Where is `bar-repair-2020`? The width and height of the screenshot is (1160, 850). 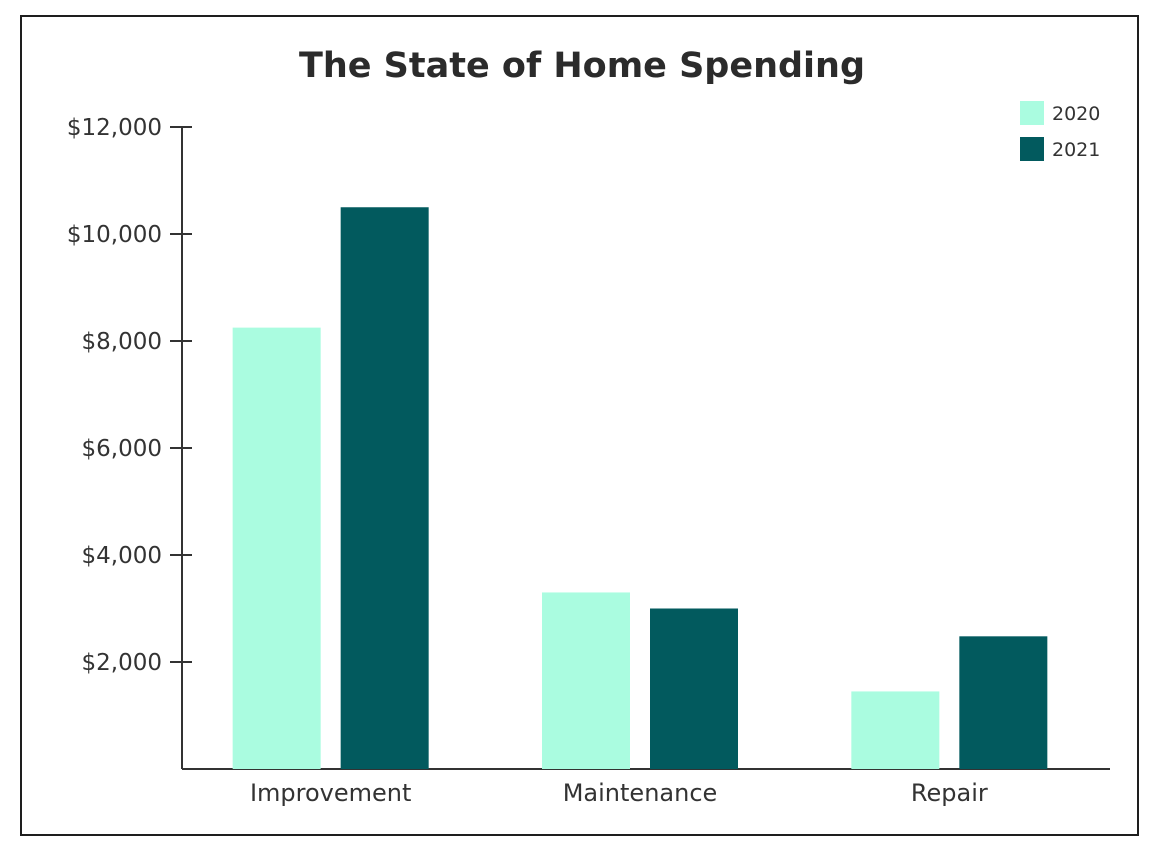 bar-repair-2020 is located at coordinates (895, 730).